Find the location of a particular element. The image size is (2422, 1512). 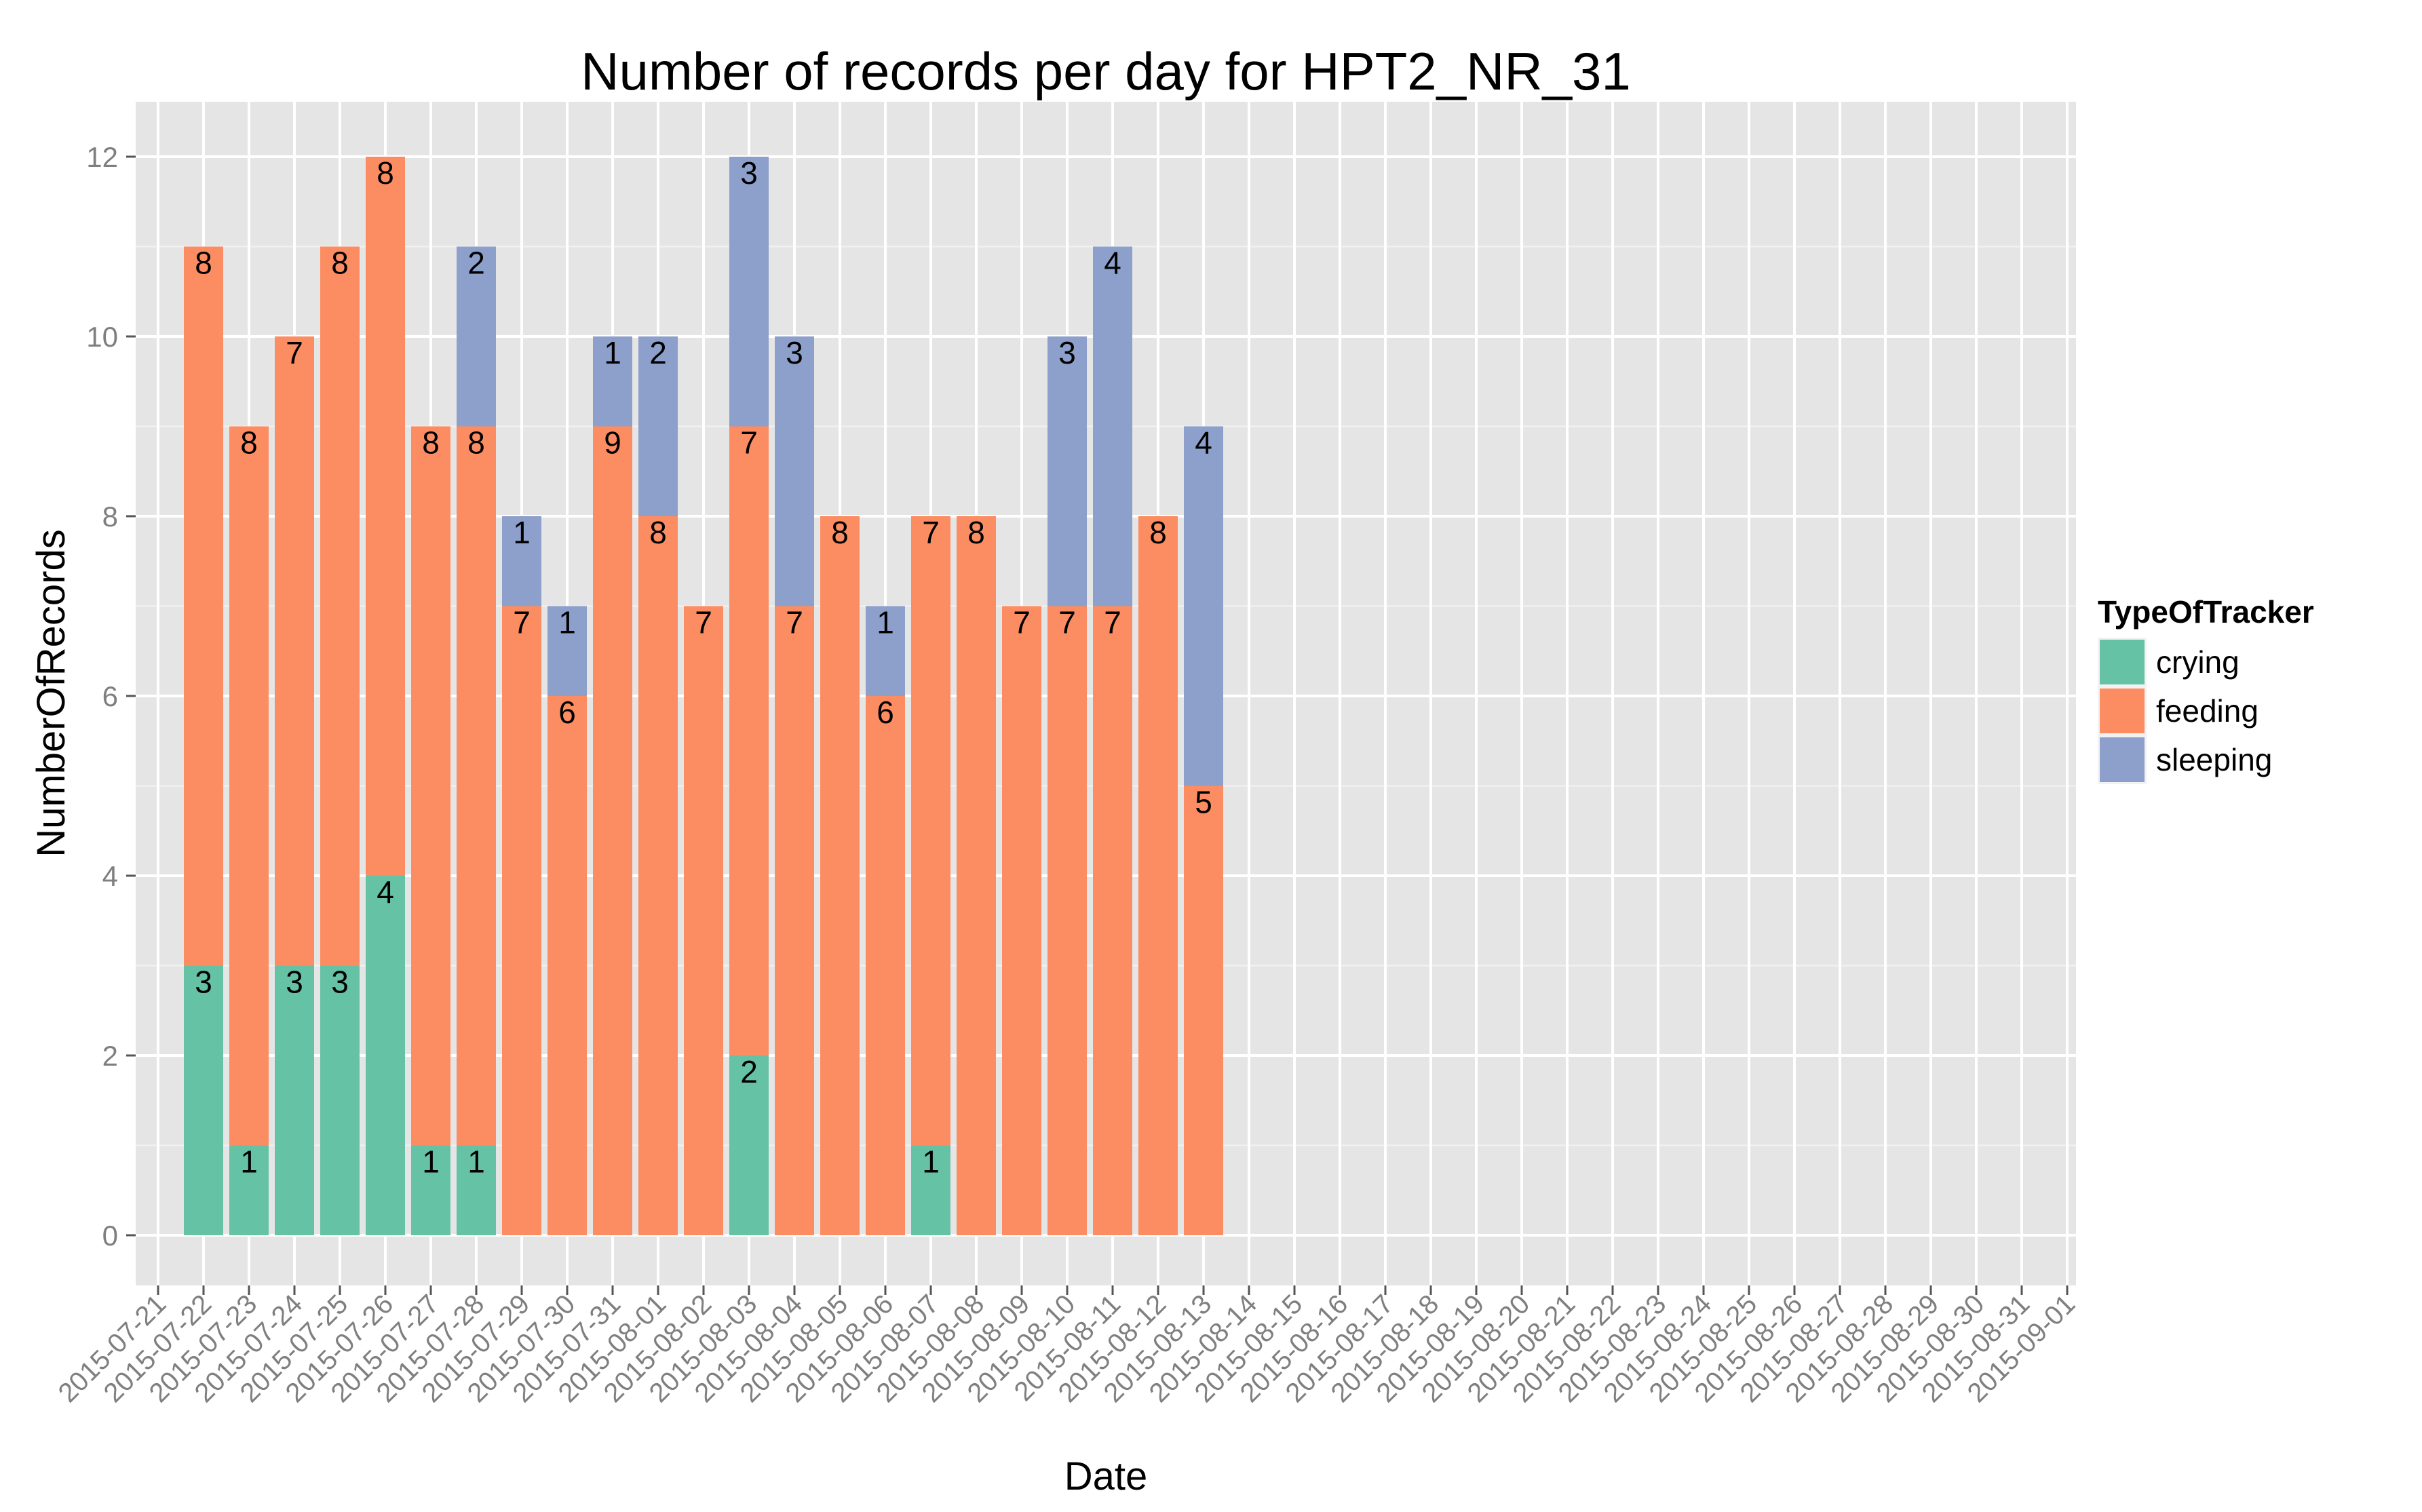

y-tick-label: 6 is located at coordinates (110, 696).